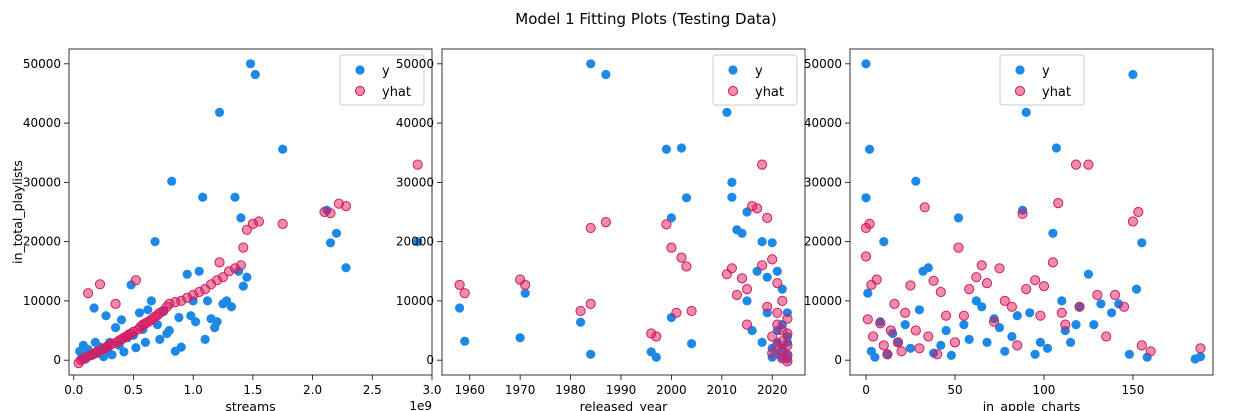 This screenshot has width=1255, height=411. Describe the element at coordinates (520, 390) in the screenshot. I see `x-tick-label: 1970` at that location.